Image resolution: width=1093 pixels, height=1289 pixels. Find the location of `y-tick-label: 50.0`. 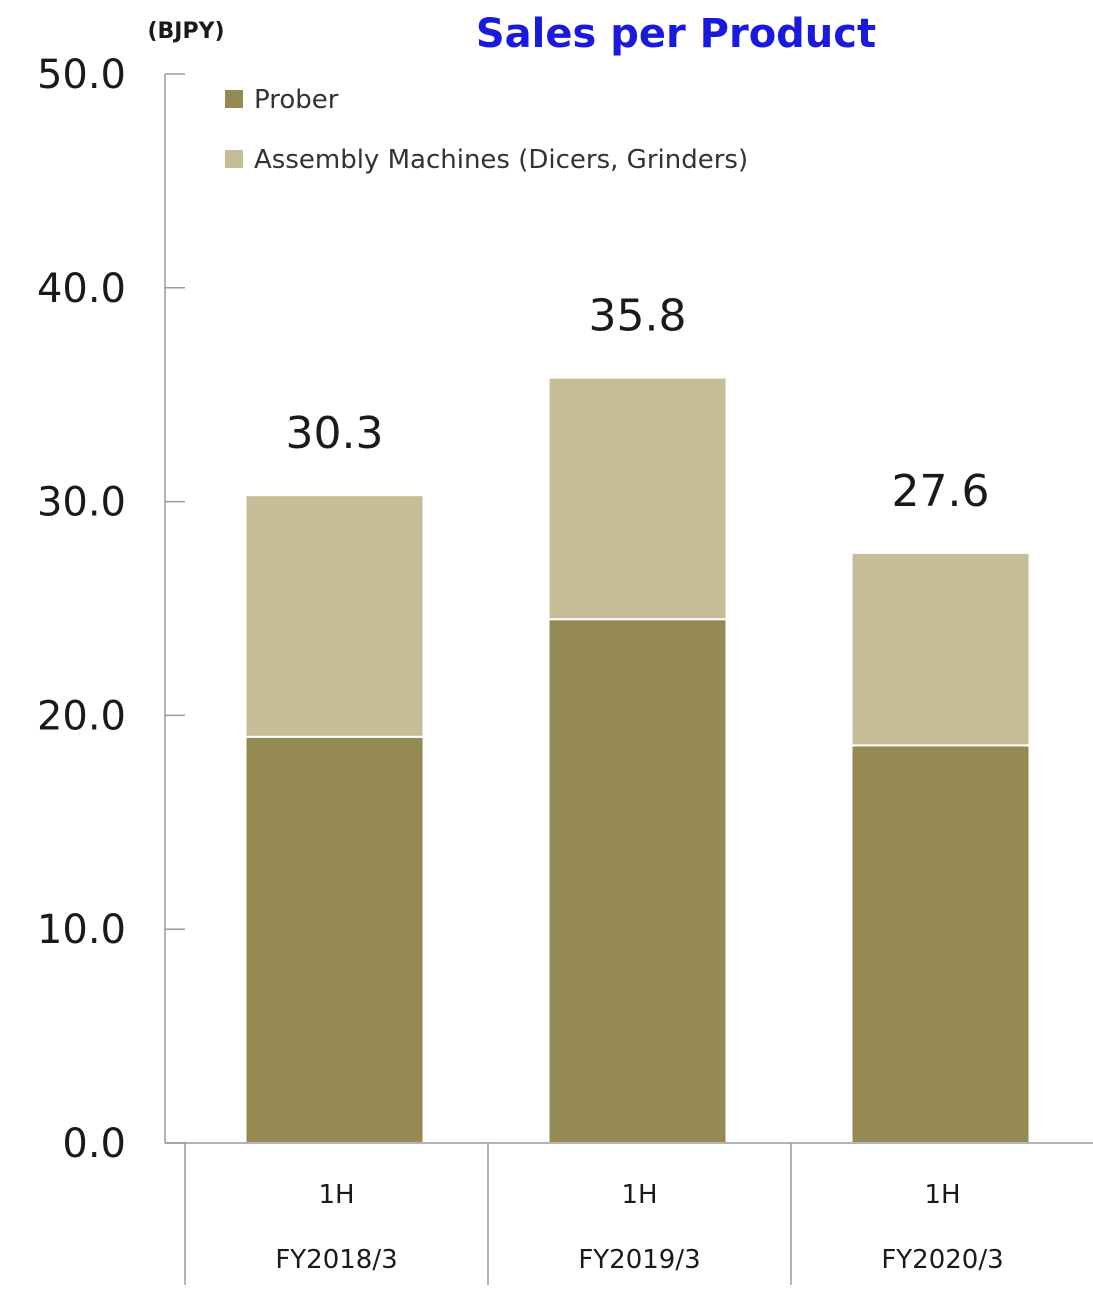

y-tick-label: 50.0 is located at coordinates (81, 75).